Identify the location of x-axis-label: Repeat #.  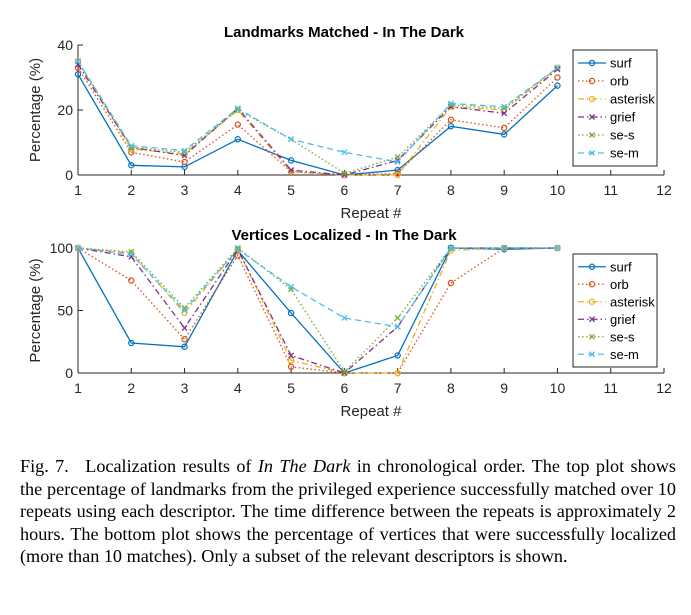
(372, 213).